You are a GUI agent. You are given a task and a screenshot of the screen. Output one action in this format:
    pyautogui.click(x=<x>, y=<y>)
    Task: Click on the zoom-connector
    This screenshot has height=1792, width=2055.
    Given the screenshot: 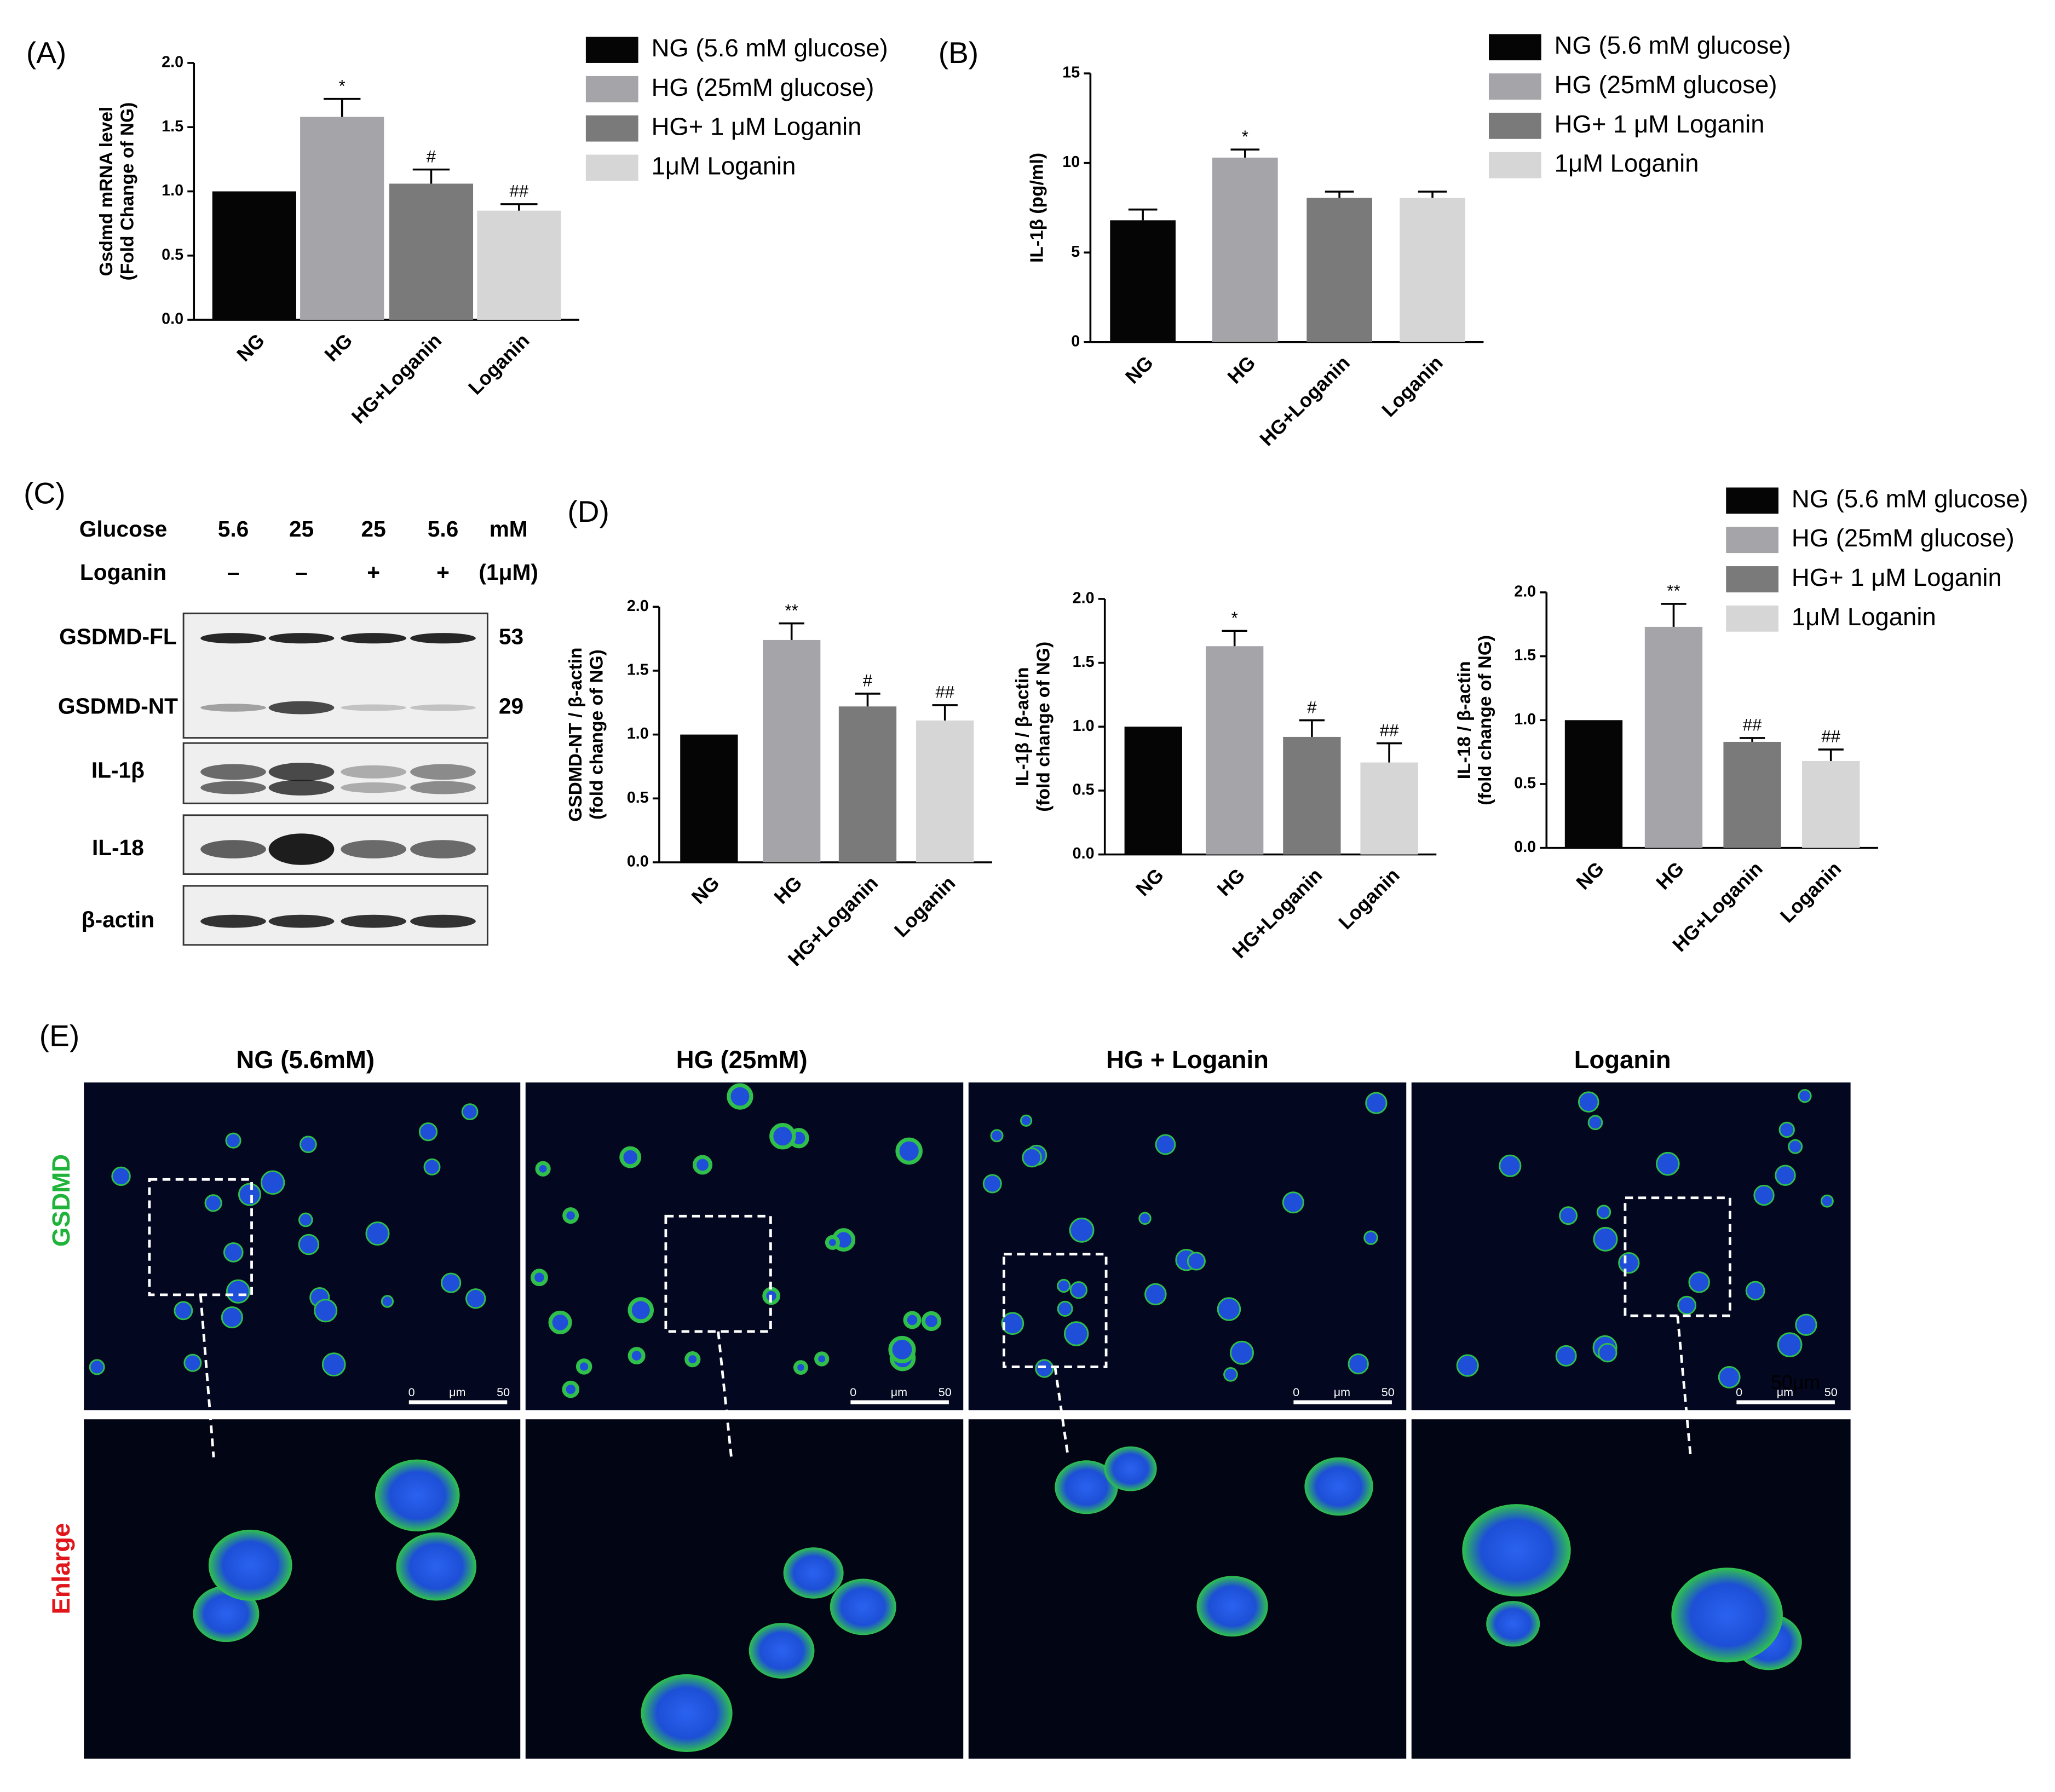 What is the action you would take?
    pyautogui.click(x=1062, y=1412)
    